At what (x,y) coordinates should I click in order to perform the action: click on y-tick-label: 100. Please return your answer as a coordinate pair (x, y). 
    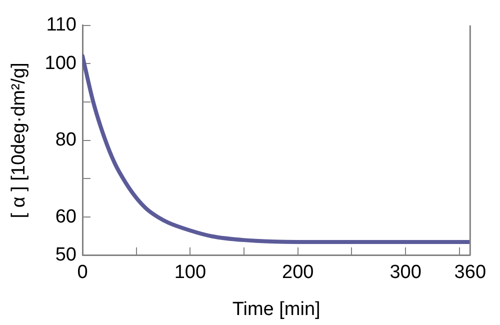
    Looking at the image, I should click on (60, 63).